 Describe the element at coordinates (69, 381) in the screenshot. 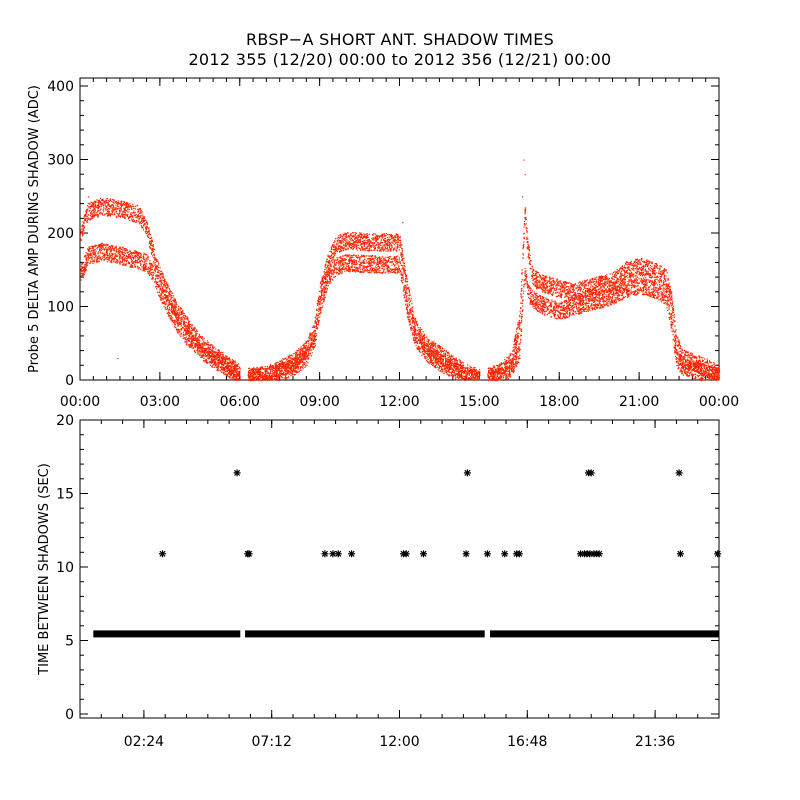

I see `top-ytick-label: 0` at that location.